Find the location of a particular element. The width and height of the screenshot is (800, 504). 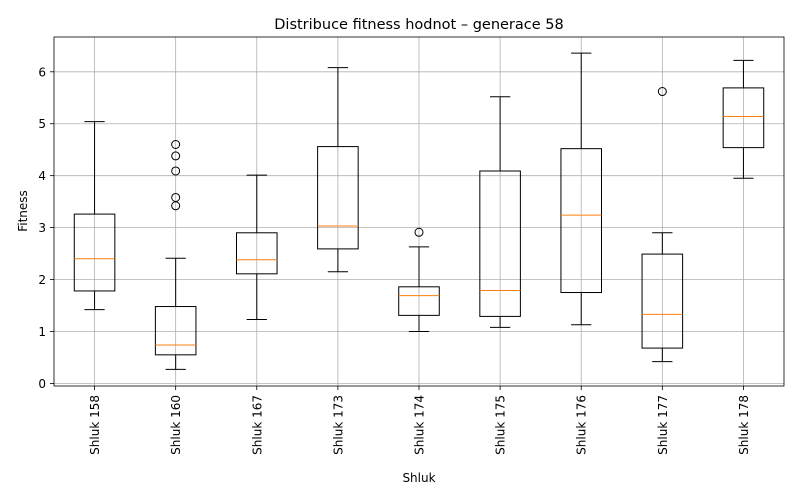

x-axis-label: Shluk is located at coordinates (418, 478).